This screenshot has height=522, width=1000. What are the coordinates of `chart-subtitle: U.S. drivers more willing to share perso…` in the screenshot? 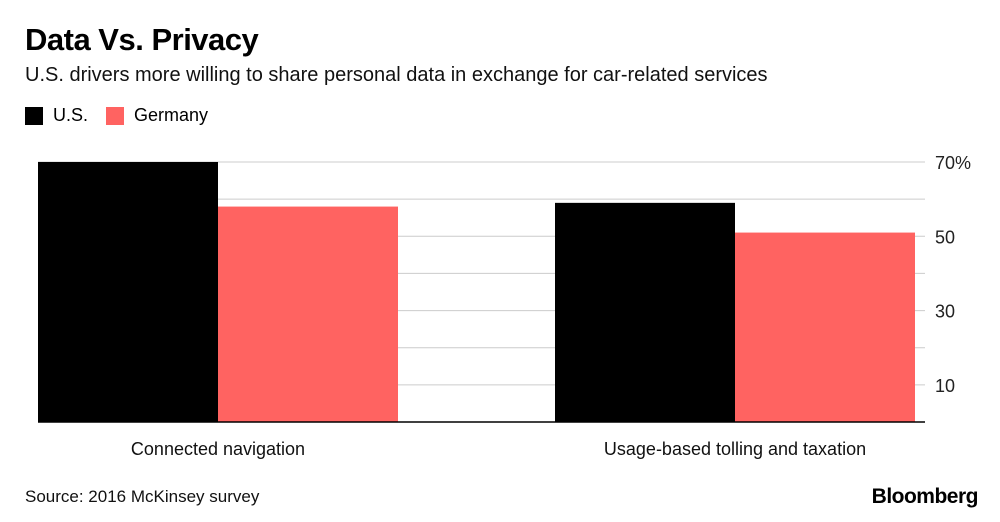 It's located at (396, 75).